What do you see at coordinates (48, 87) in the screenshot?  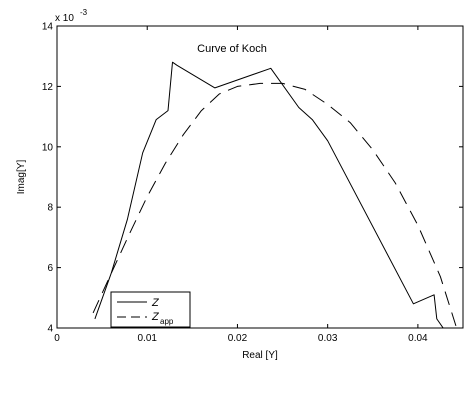 I see `y-tick-label: 12` at bounding box center [48, 87].